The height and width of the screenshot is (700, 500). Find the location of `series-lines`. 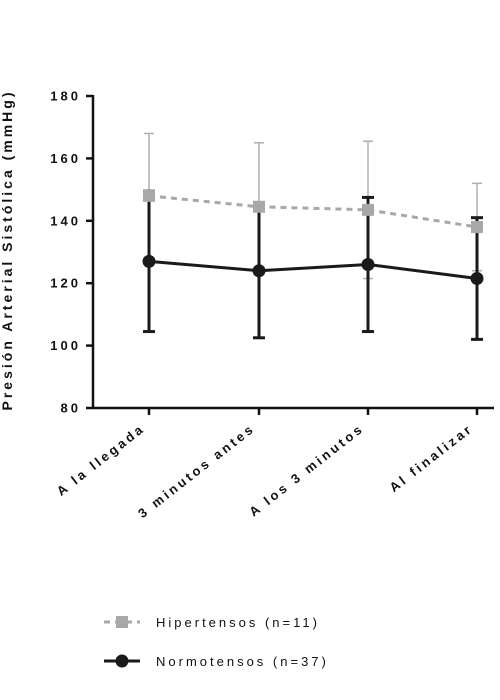

series-lines is located at coordinates (313, 237).